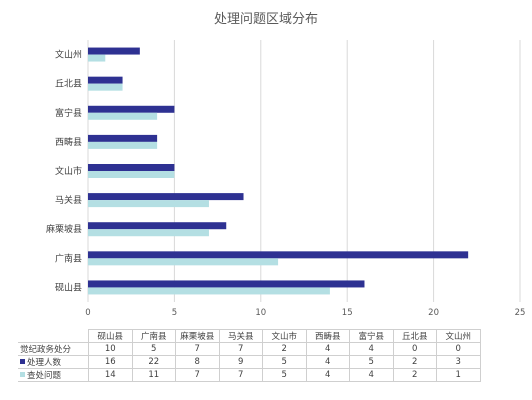 This screenshot has height=400, width=532. Describe the element at coordinates (68, 171) in the screenshot. I see `category-label: 文山市` at that location.